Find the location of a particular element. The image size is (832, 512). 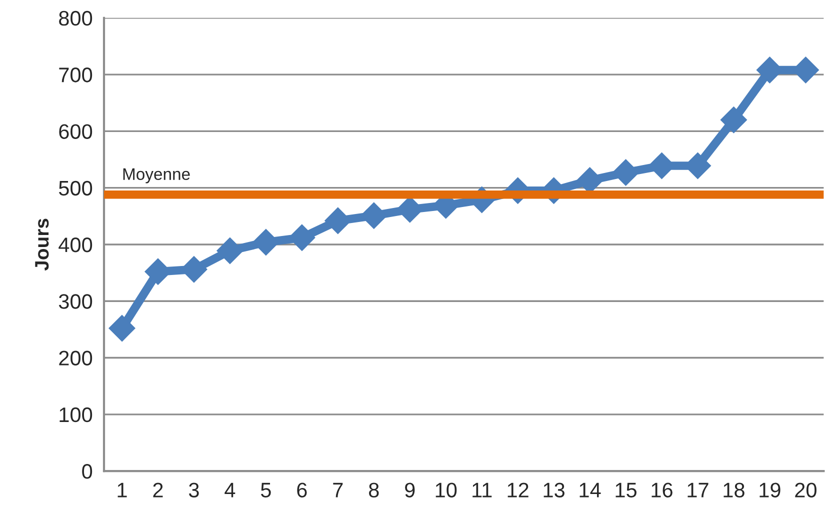

x-tick-label: 1 is located at coordinates (122, 490).